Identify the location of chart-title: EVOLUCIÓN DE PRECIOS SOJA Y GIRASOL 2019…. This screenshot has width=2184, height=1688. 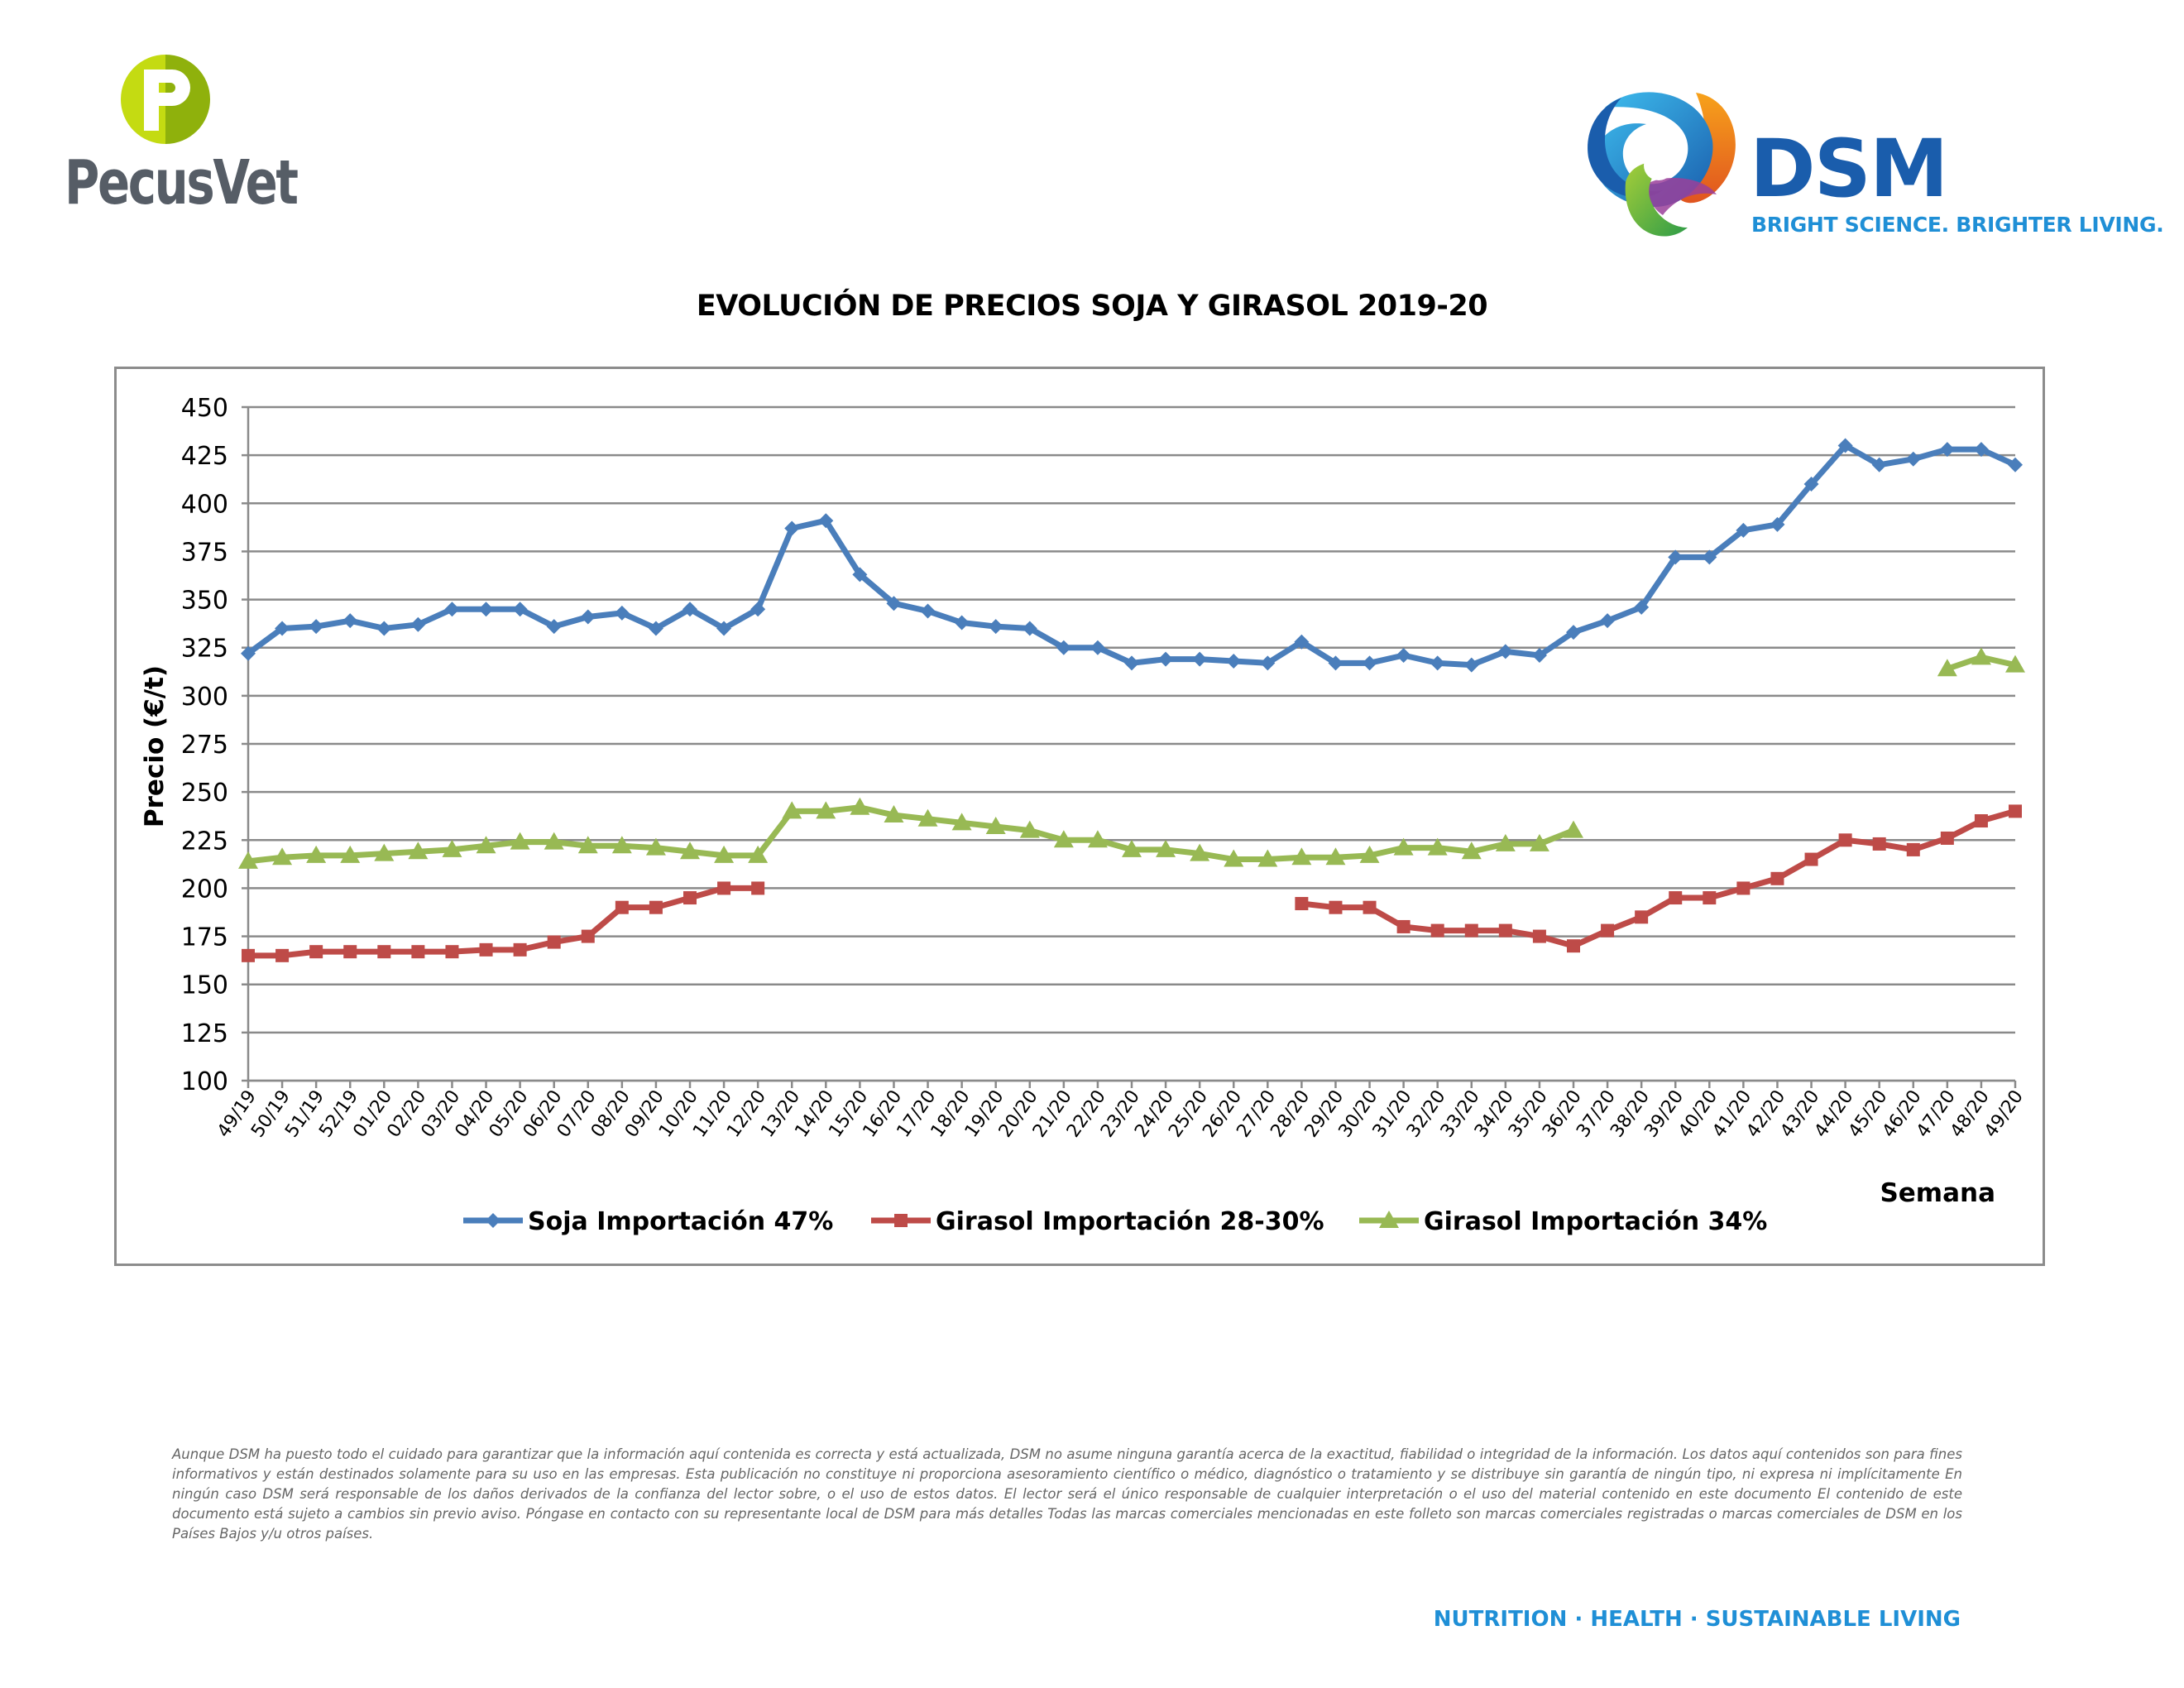
(1092, 306).